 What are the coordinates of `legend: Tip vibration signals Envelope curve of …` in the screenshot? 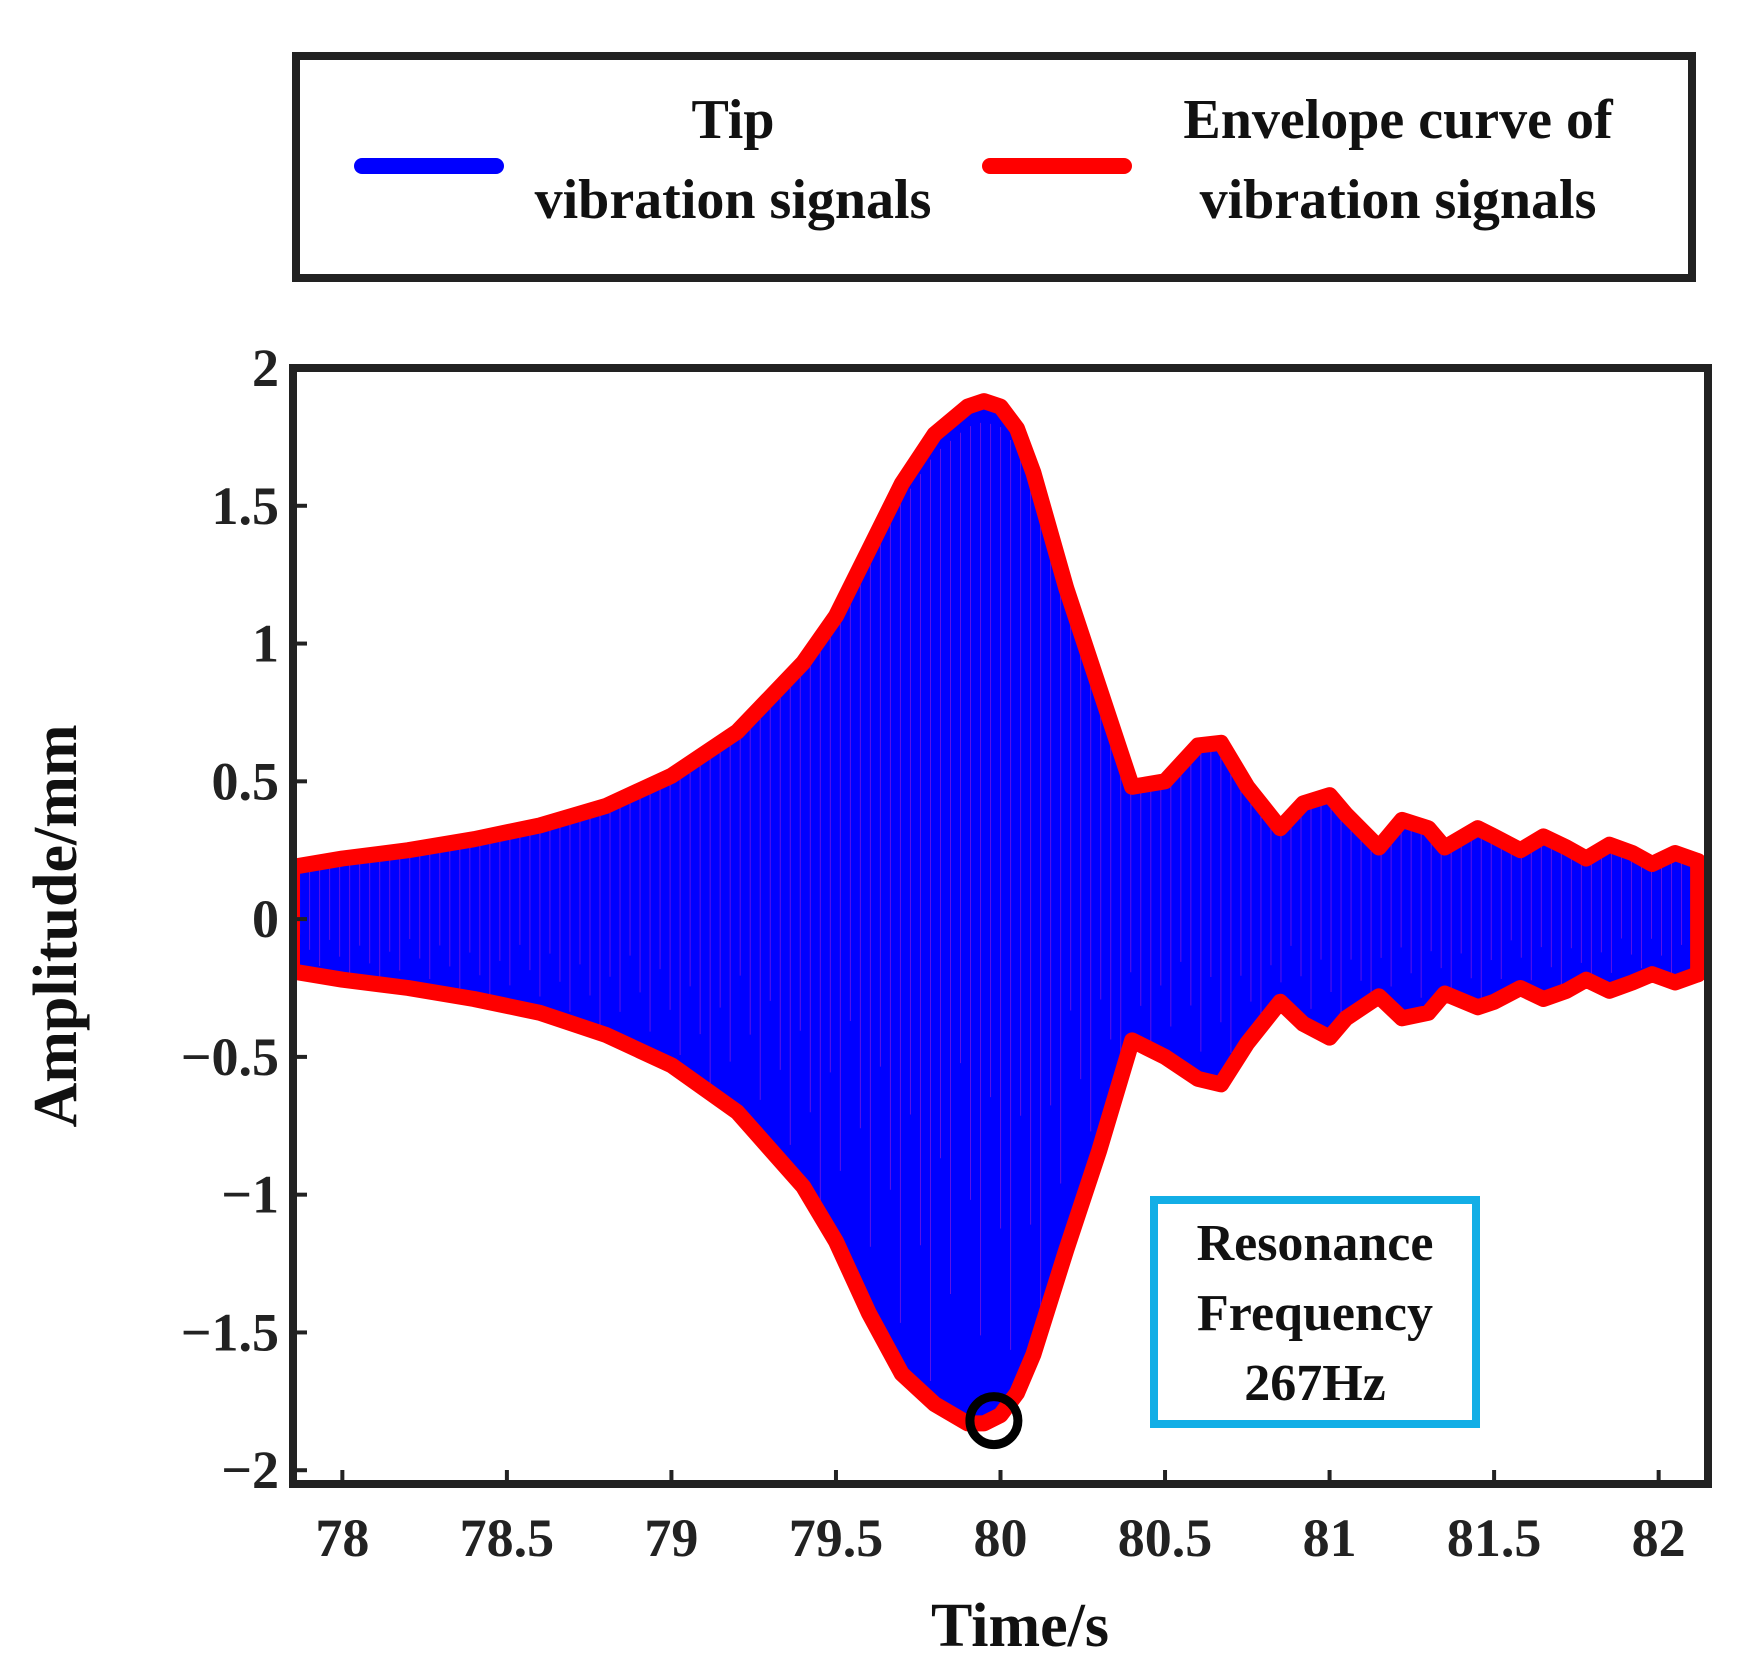 It's located at (994, 167).